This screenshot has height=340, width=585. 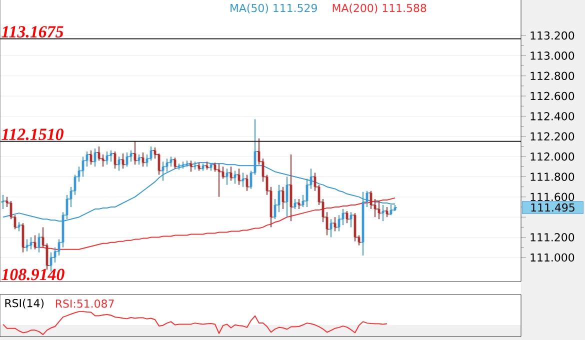 What do you see at coordinates (552, 136) in the screenshot?
I see `y-tick-label: 112.200` at bounding box center [552, 136].